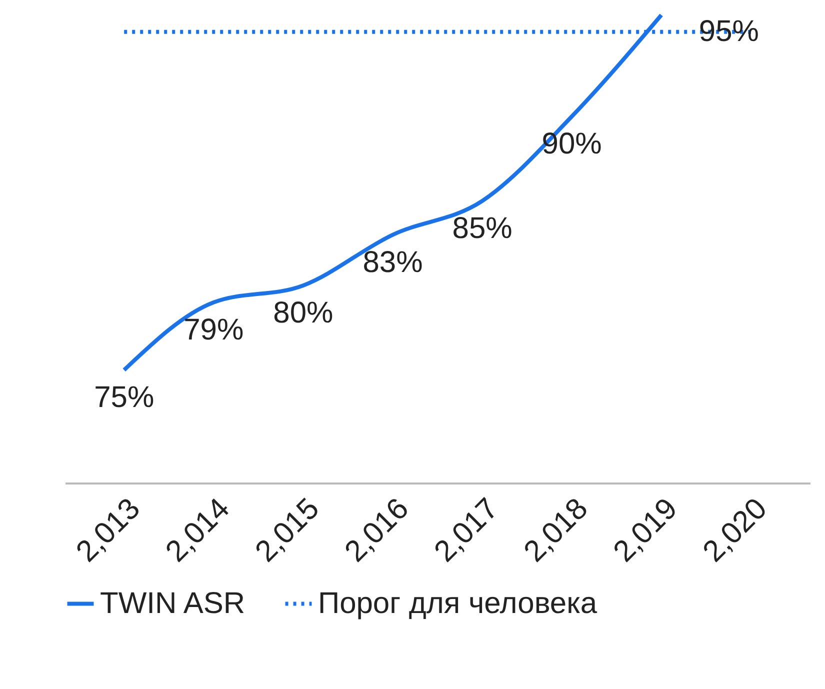 The height and width of the screenshot is (689, 825). I want to click on data-label: 80%, so click(303, 313).